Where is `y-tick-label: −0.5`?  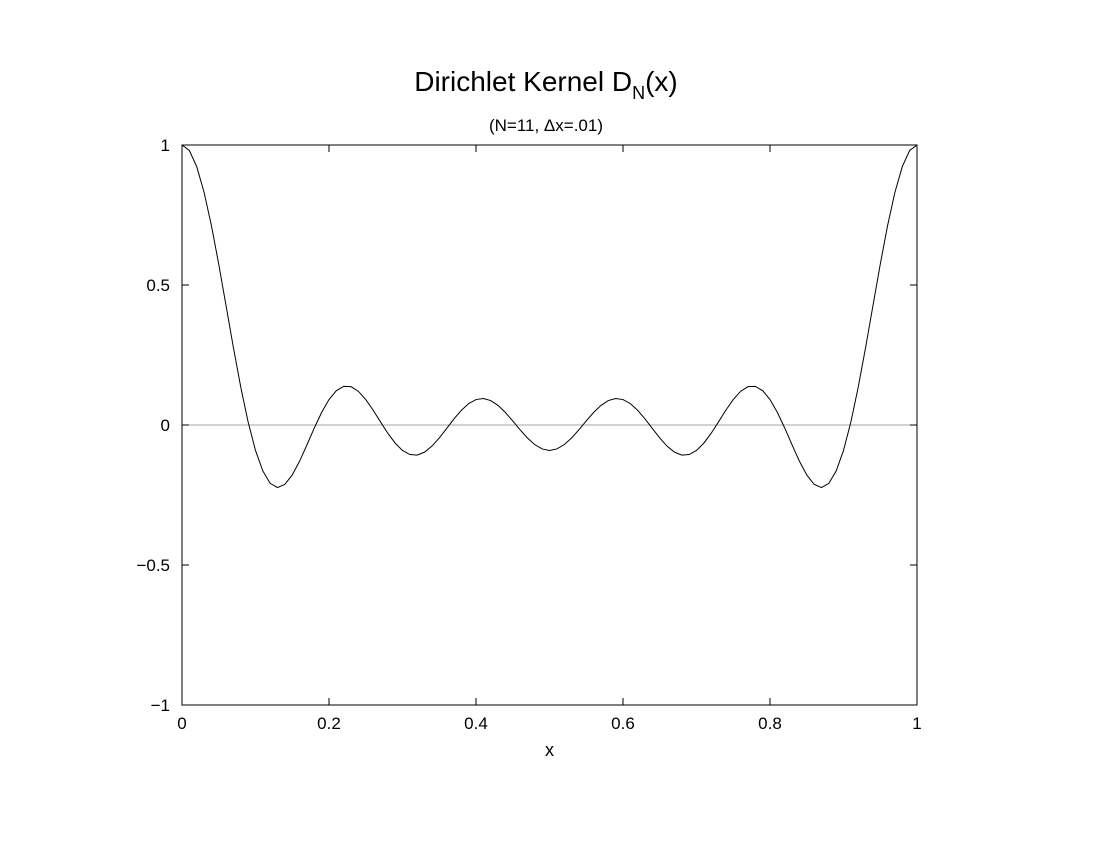
y-tick-label: −0.5 is located at coordinates (153, 565).